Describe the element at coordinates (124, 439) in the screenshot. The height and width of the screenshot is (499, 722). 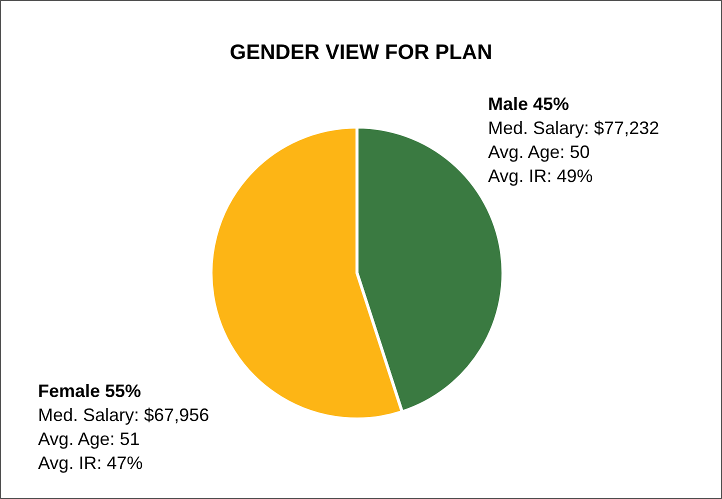
I see `text: Med. Salary: $67,956 Avg. Age: 51 Avg. IR: 47%` at that location.